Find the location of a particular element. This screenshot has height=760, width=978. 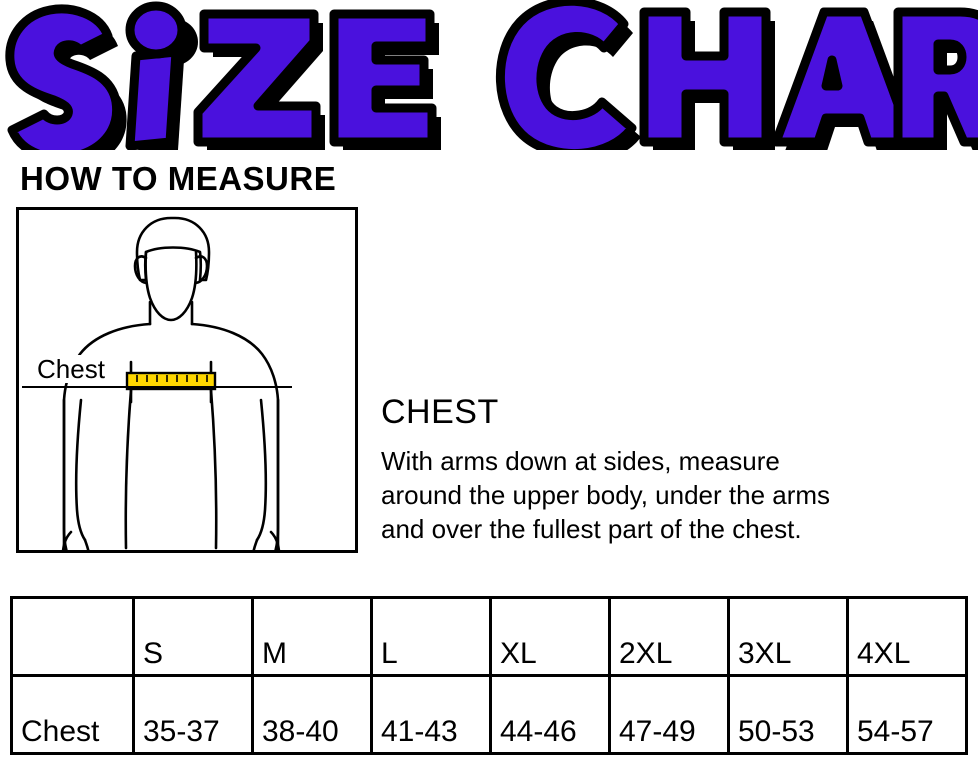

title-letter-E is located at coordinates (385, 79).